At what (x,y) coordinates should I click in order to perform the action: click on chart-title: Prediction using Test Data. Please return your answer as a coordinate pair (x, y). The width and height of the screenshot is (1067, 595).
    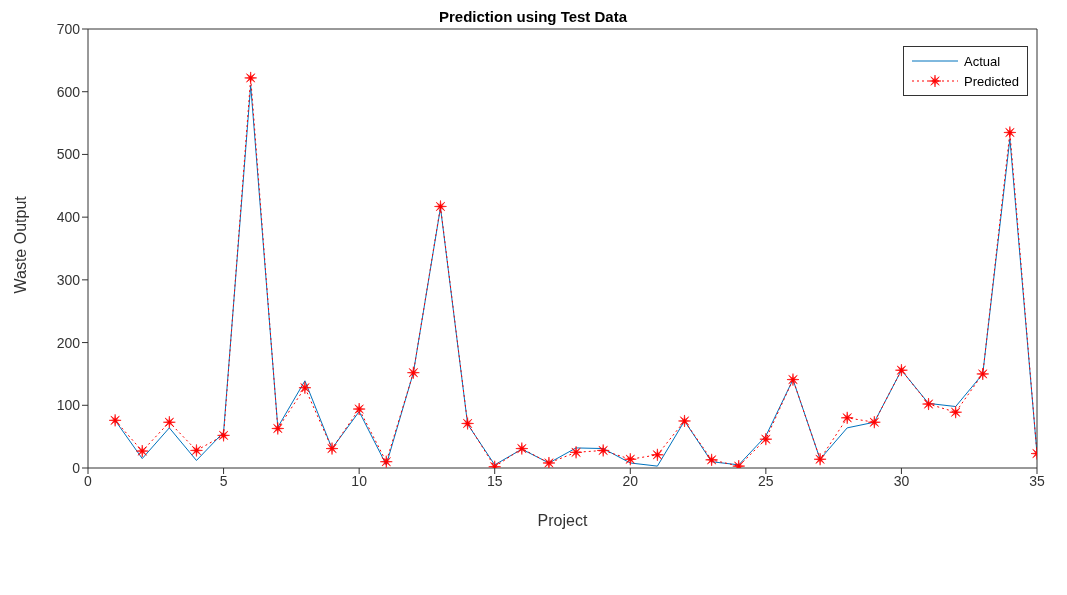
    Looking at the image, I should click on (533, 16).